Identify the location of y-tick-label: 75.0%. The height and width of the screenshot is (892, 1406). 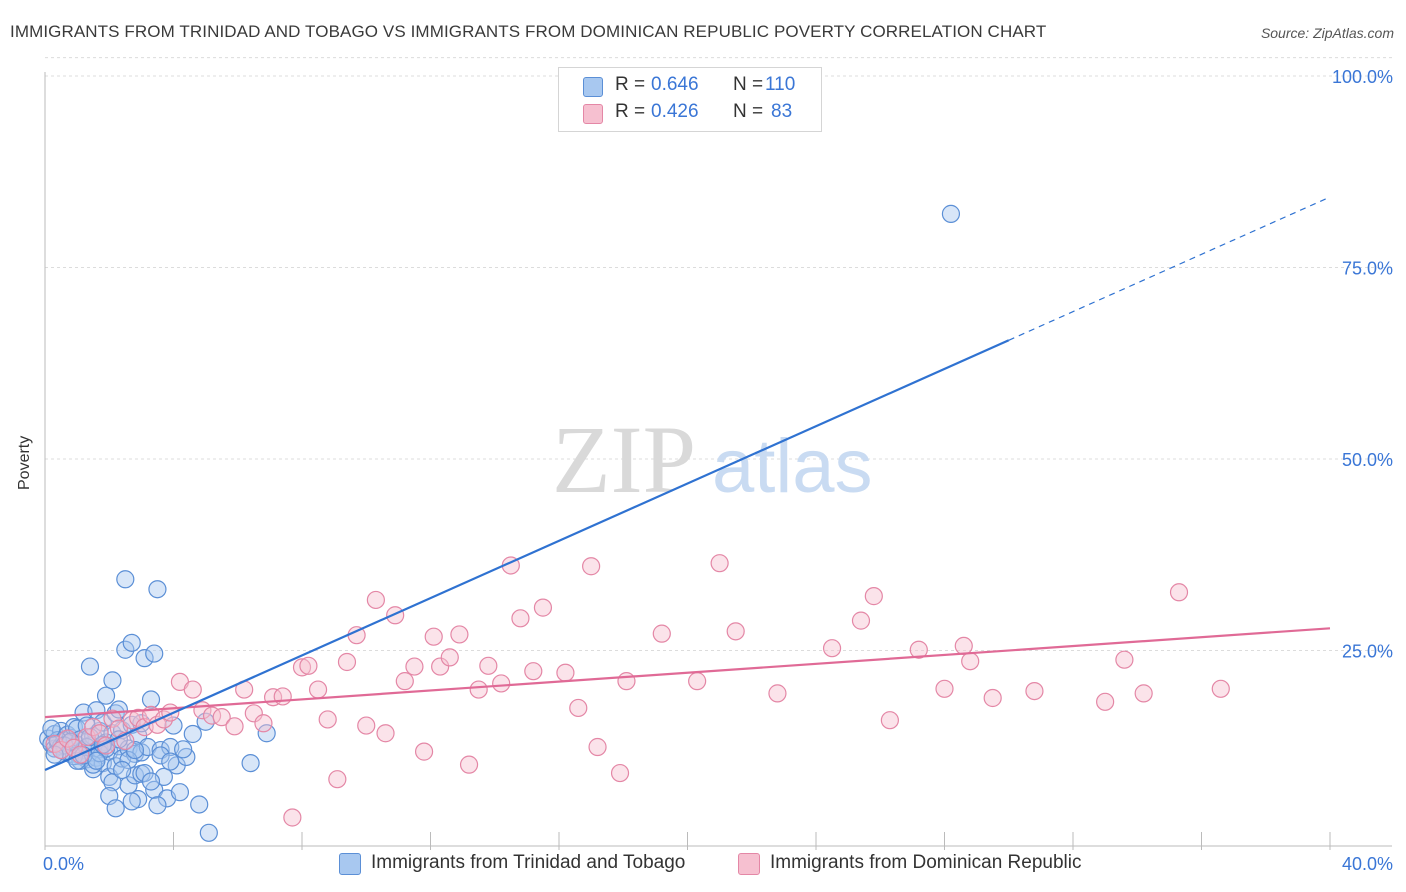
(1367, 269).